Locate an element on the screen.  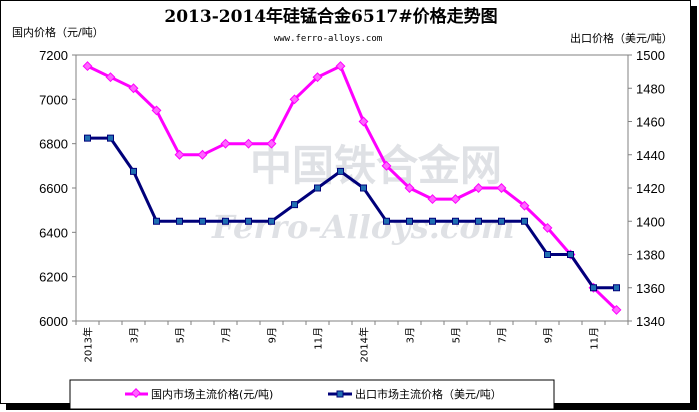
right-tick-label: 1340 is located at coordinates (650, 321).